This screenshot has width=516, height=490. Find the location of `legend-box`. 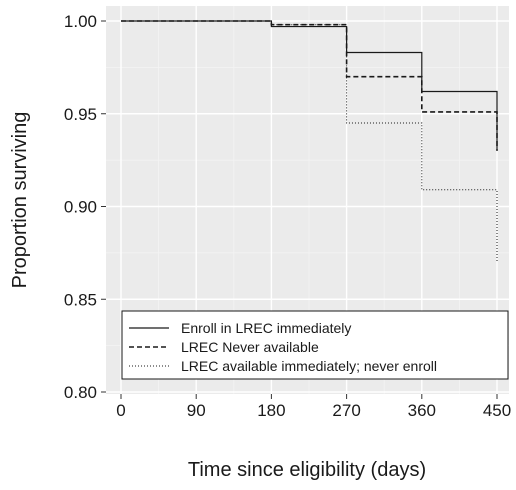

legend-box is located at coordinates (315, 345).